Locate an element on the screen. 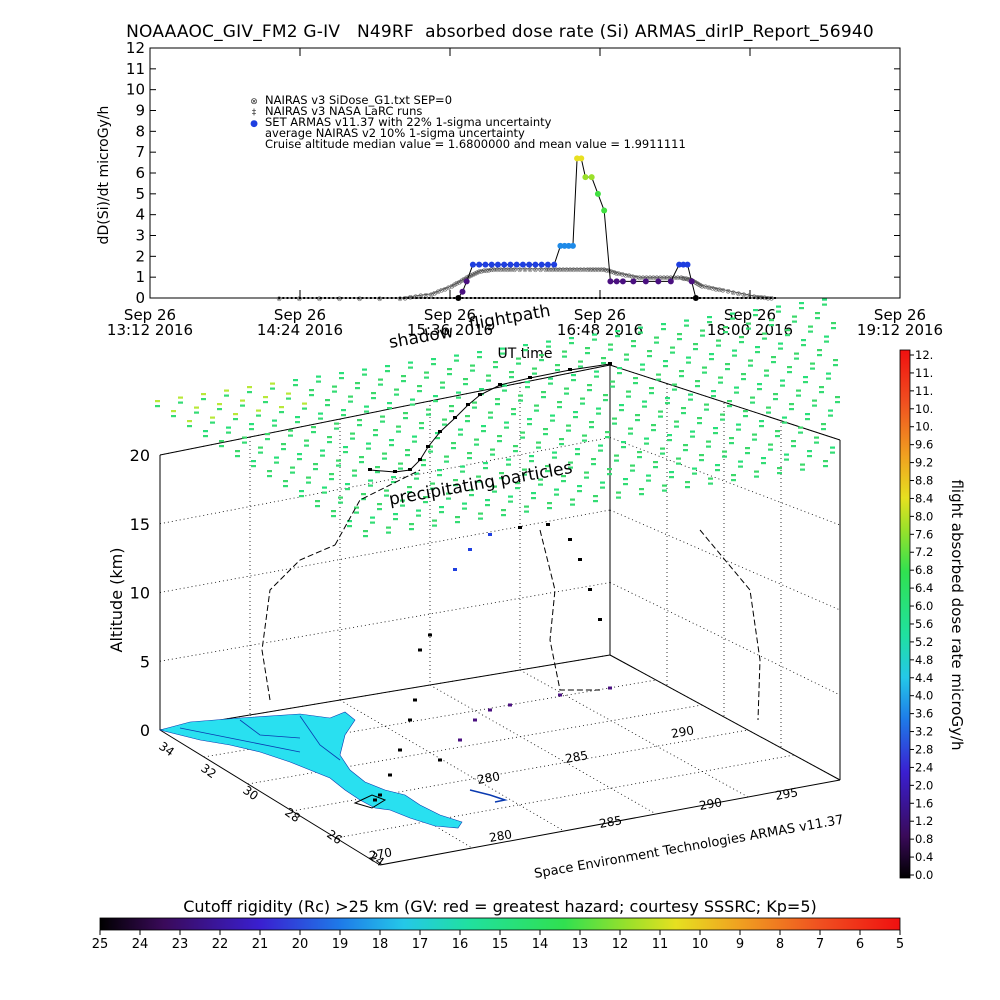 This screenshot has width=1000, height=1000. colorbar-right-tick-label: 2.8 is located at coordinates (924, 749).